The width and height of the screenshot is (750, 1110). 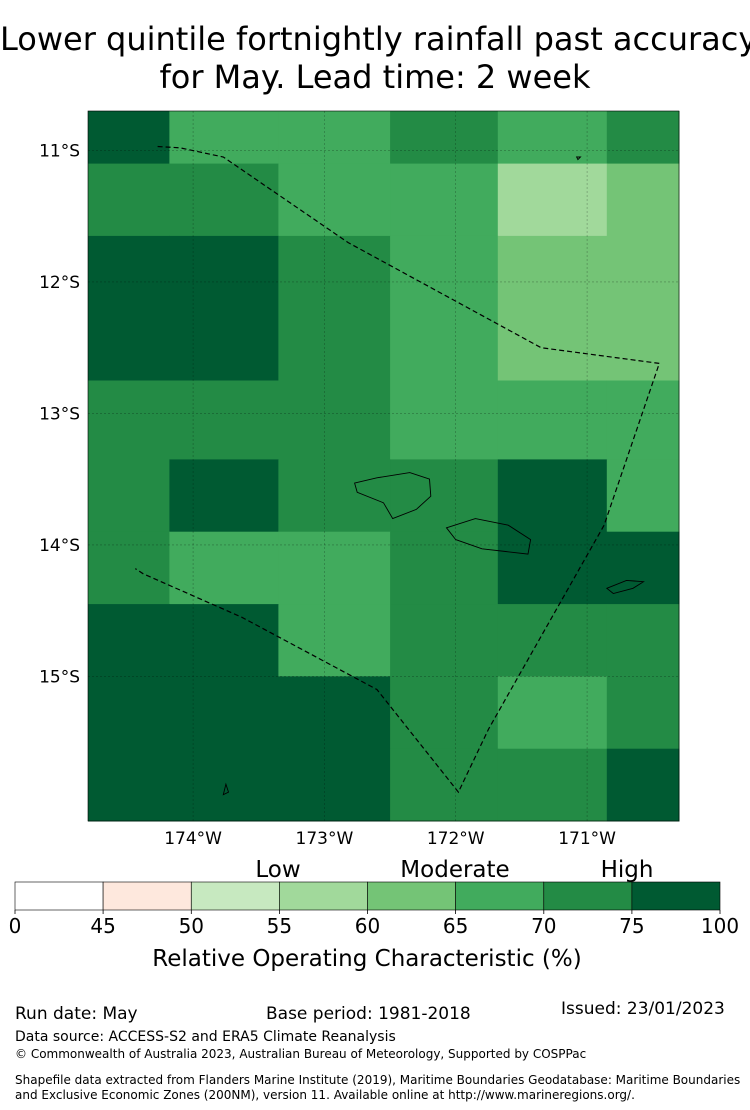 I want to click on longitude-label: 173°W, so click(x=325, y=839).